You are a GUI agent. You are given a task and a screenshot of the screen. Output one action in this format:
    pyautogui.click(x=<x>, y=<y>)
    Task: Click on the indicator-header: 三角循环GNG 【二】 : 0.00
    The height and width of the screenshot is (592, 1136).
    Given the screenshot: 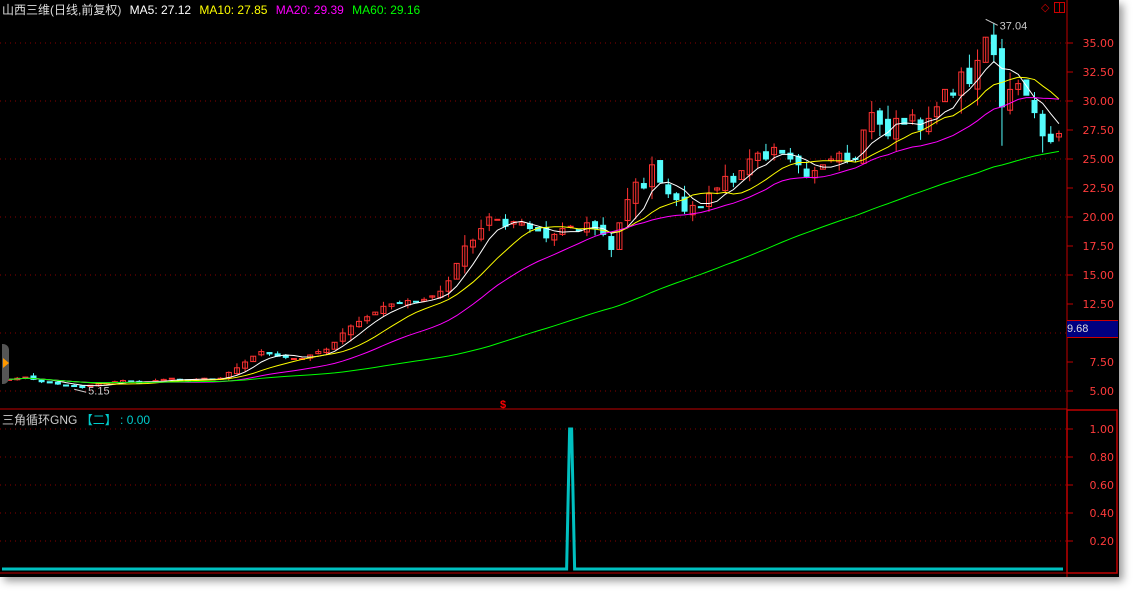 What is the action you would take?
    pyautogui.click(x=76, y=419)
    